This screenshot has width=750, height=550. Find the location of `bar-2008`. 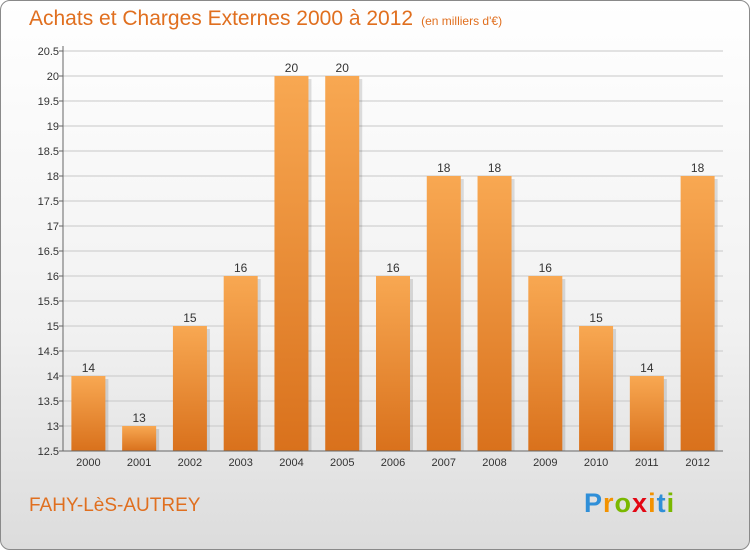

bar-2008 is located at coordinates (494, 313).